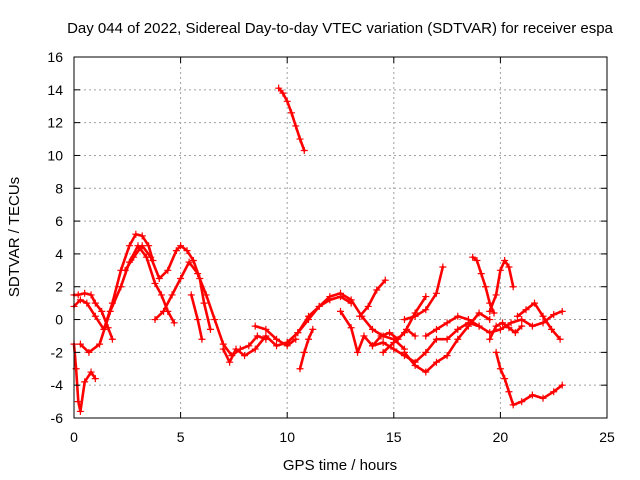 This screenshot has width=640, height=480. Describe the element at coordinates (291, 119) in the screenshot. I see `series-sat-j` at that location.